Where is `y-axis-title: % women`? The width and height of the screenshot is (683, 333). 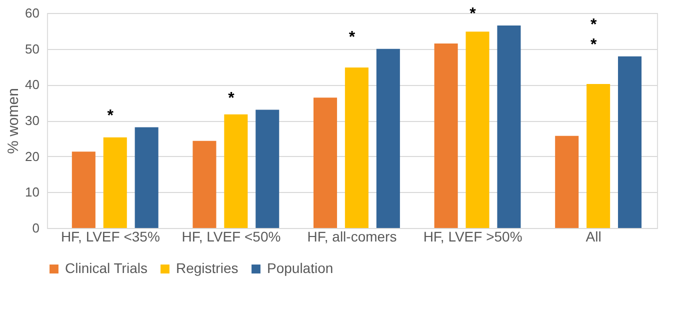
y-axis-title: % women is located at coordinates (13, 121).